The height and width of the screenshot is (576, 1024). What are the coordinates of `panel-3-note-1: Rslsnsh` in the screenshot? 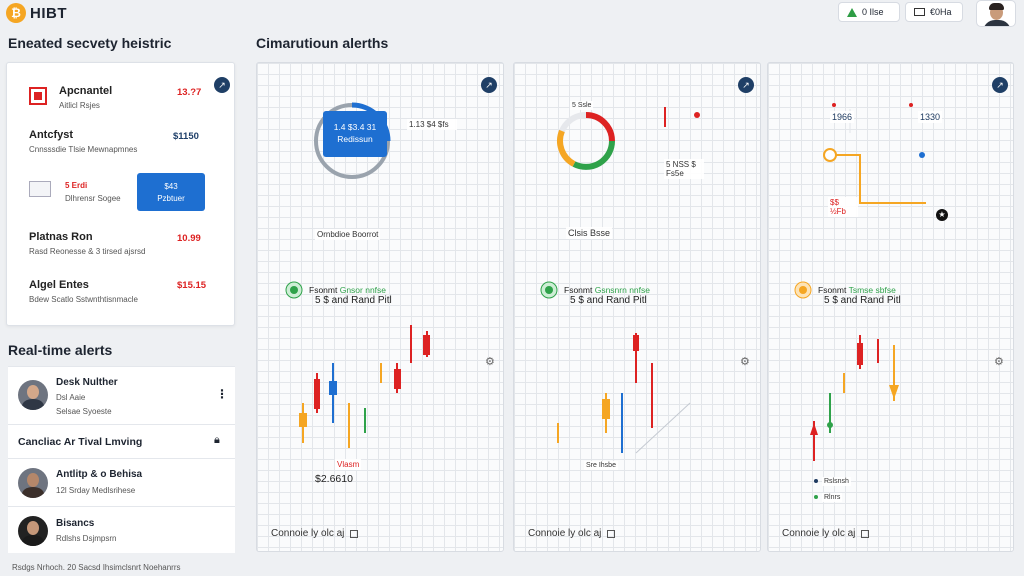 It's located at (836, 481).